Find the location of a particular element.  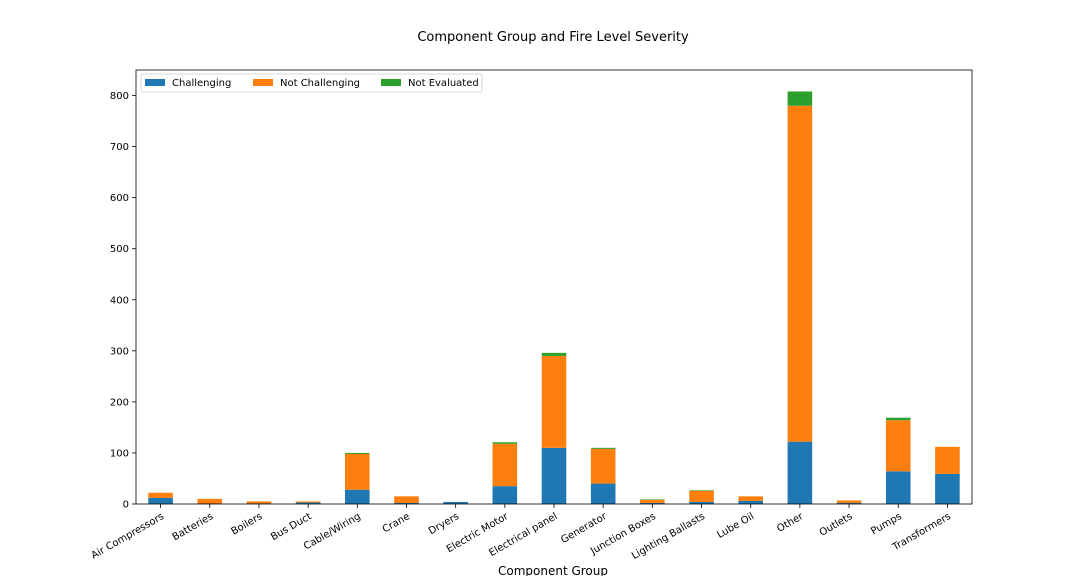

y-tick-label: 300 is located at coordinates (119, 351).